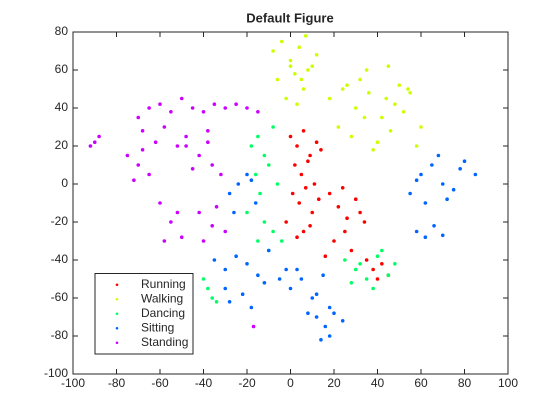 Image resolution: width=560 pixels, height=420 pixels. I want to click on y-tick-label: 40, so click(62, 107).